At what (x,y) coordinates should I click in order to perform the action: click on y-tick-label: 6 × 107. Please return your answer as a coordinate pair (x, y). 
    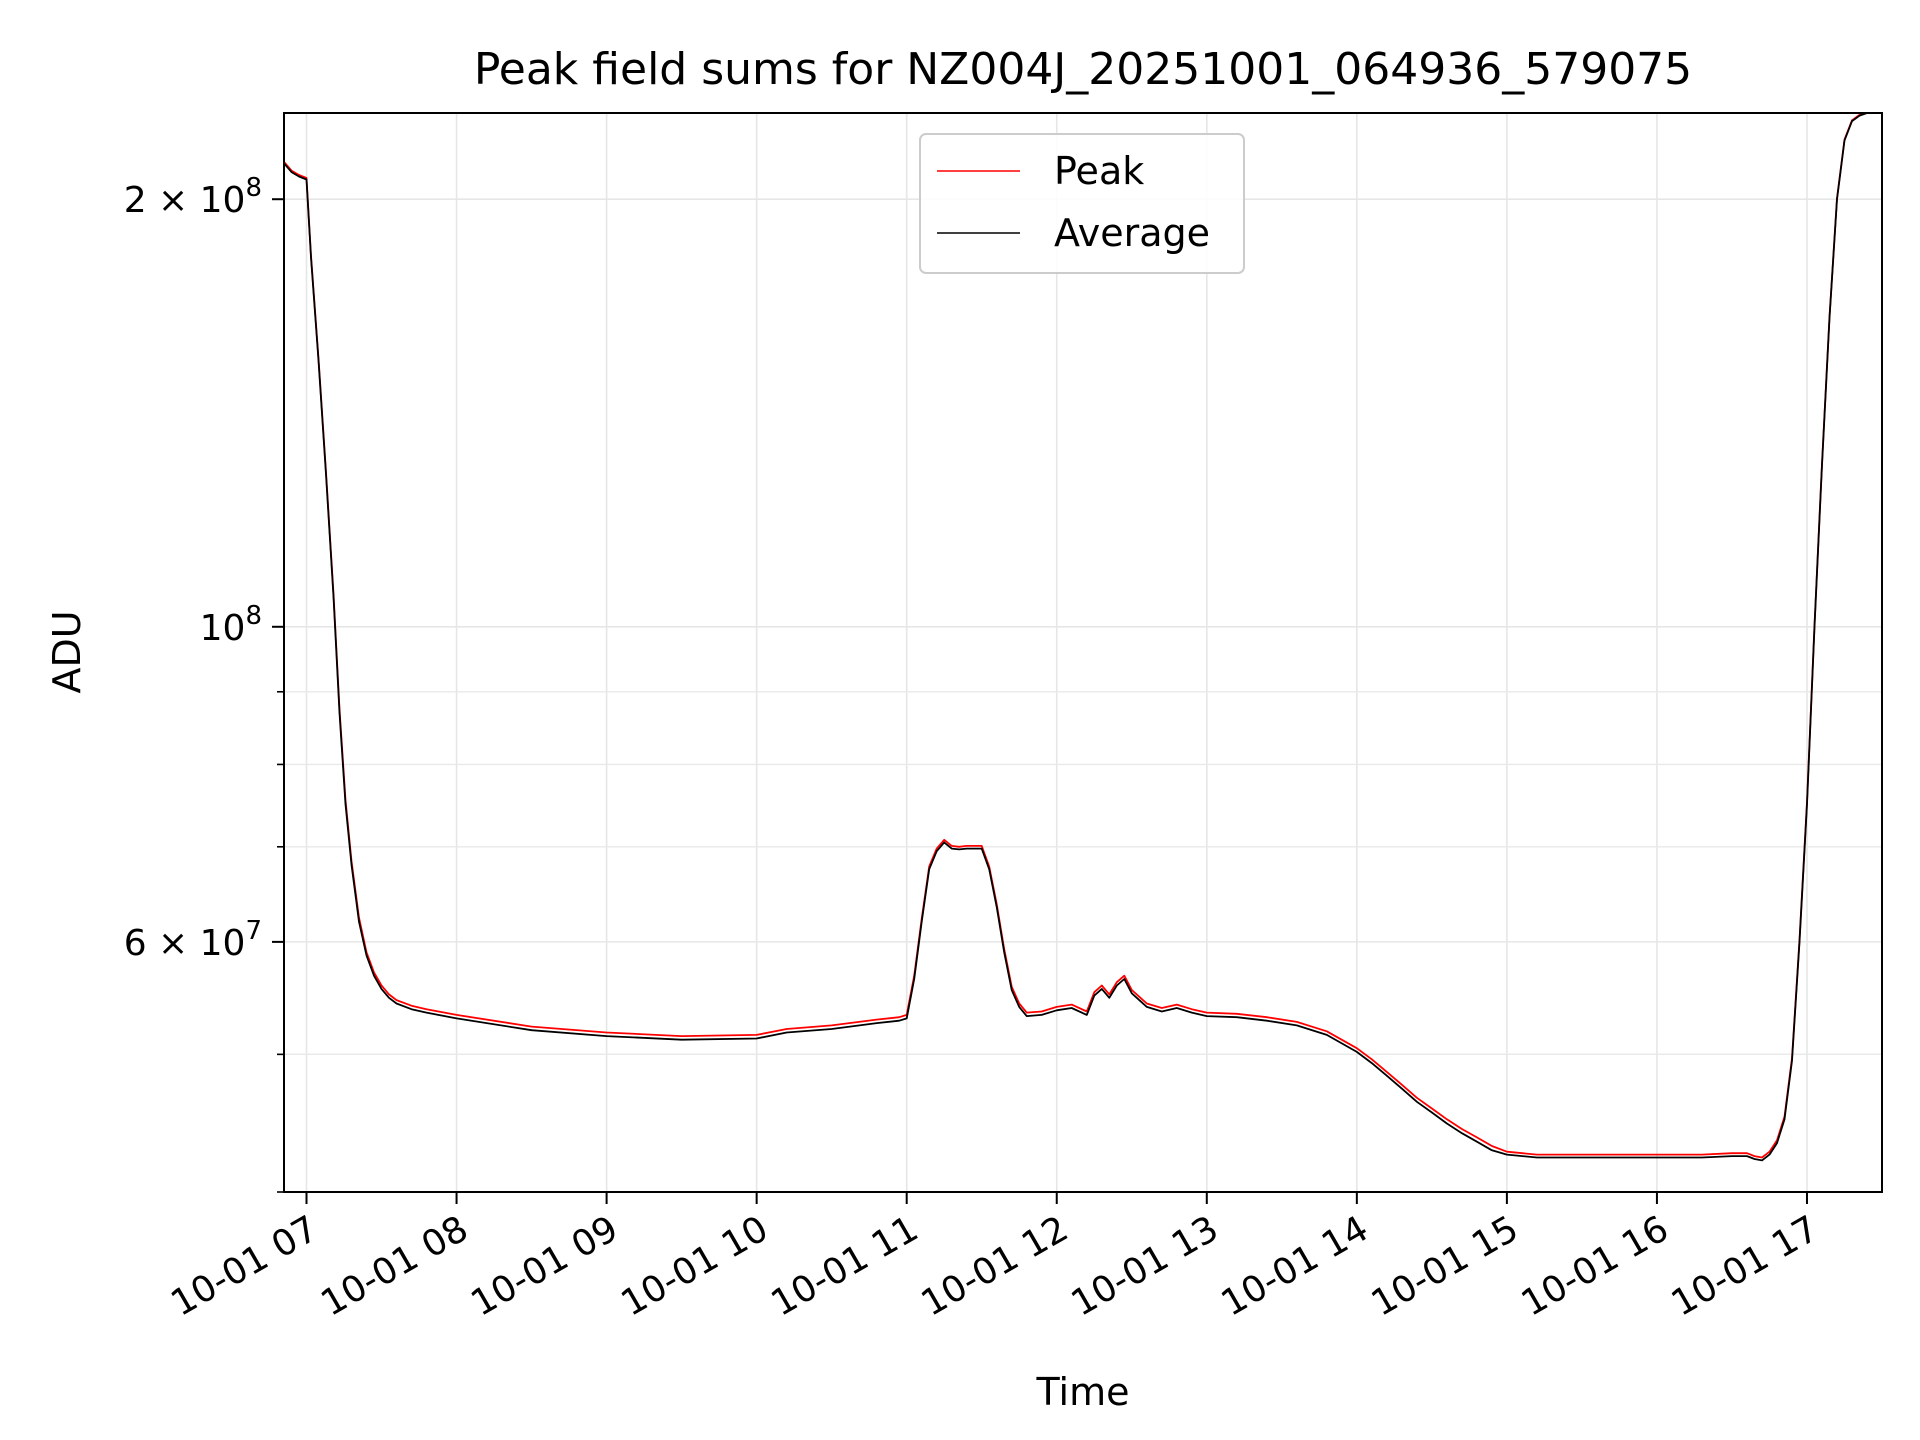
    Looking at the image, I should click on (193, 940).